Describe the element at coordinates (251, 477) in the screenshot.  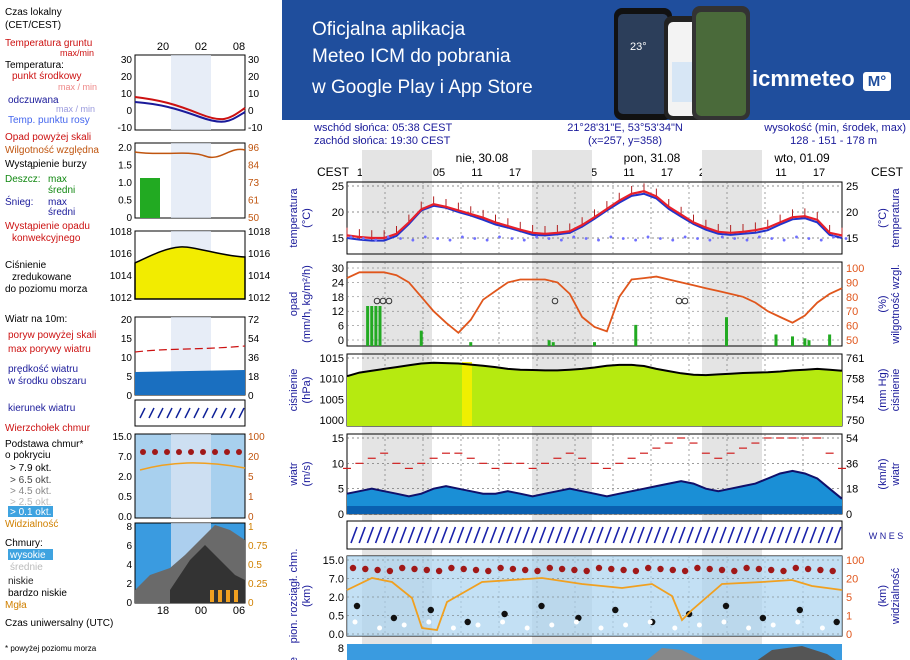
I see `mini-vis-r-tick: 5` at that location.